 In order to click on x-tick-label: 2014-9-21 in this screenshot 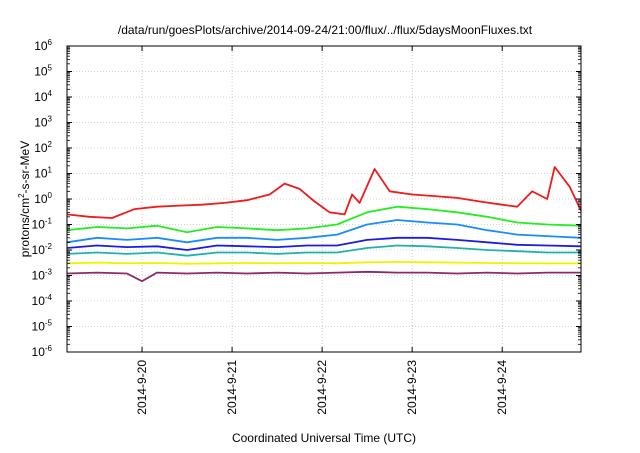, I will do `click(232, 387)`.